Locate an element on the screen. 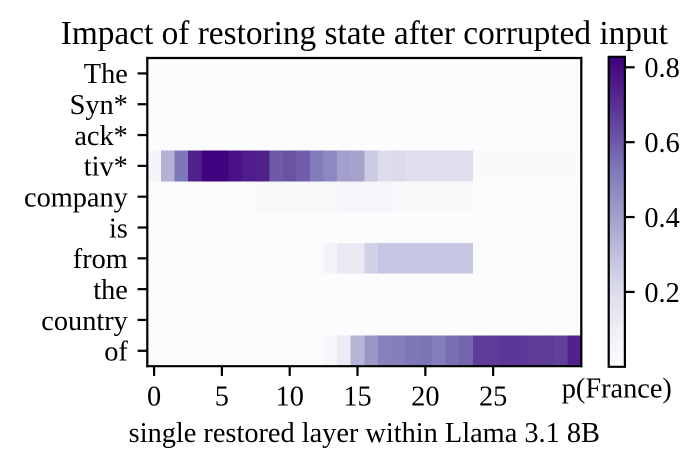 Image resolution: width=699 pixels, height=470 pixels. svg-text: 20 is located at coordinates (425, 396).